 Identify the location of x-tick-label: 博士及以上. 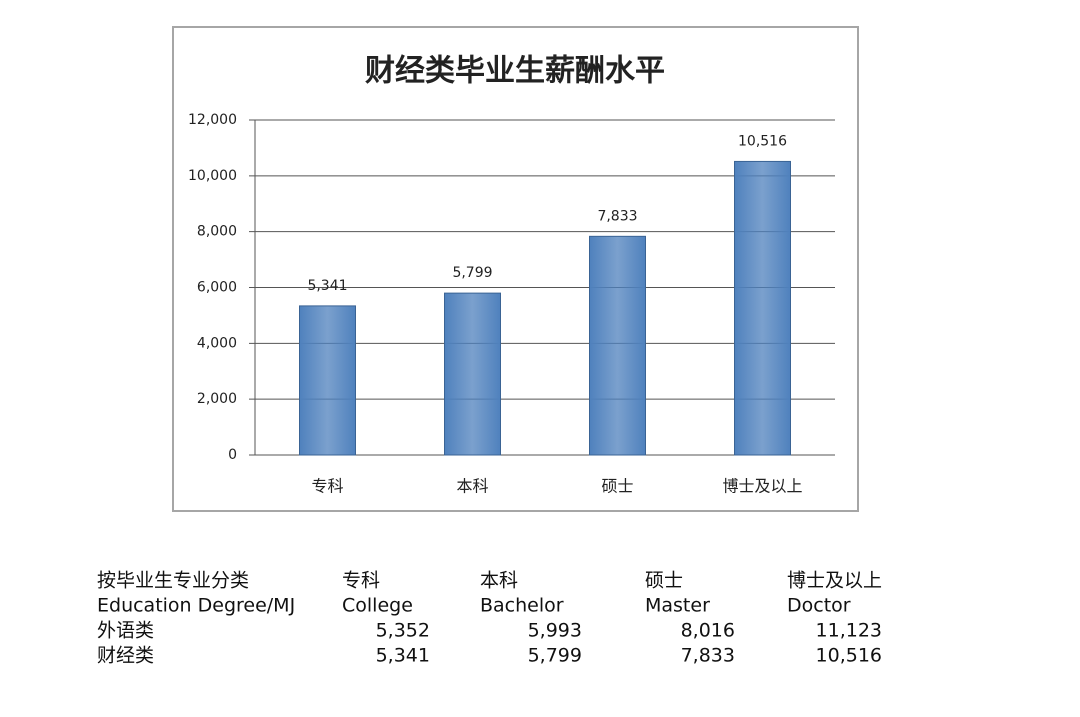
(762, 486).